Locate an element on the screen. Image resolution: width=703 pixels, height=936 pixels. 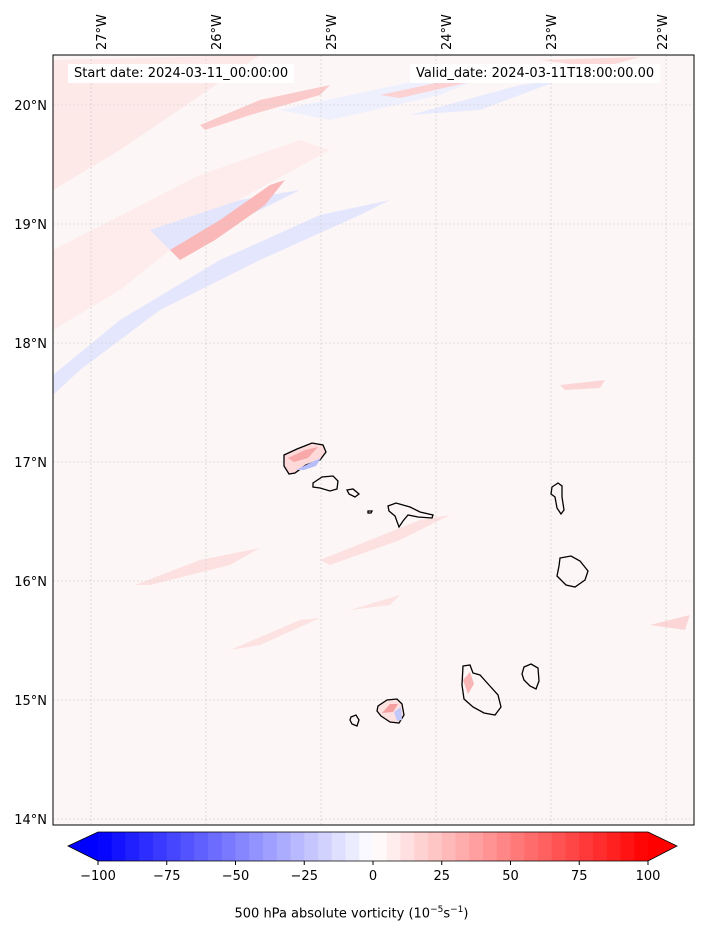
lon-label: 26°W is located at coordinates (217, 32).